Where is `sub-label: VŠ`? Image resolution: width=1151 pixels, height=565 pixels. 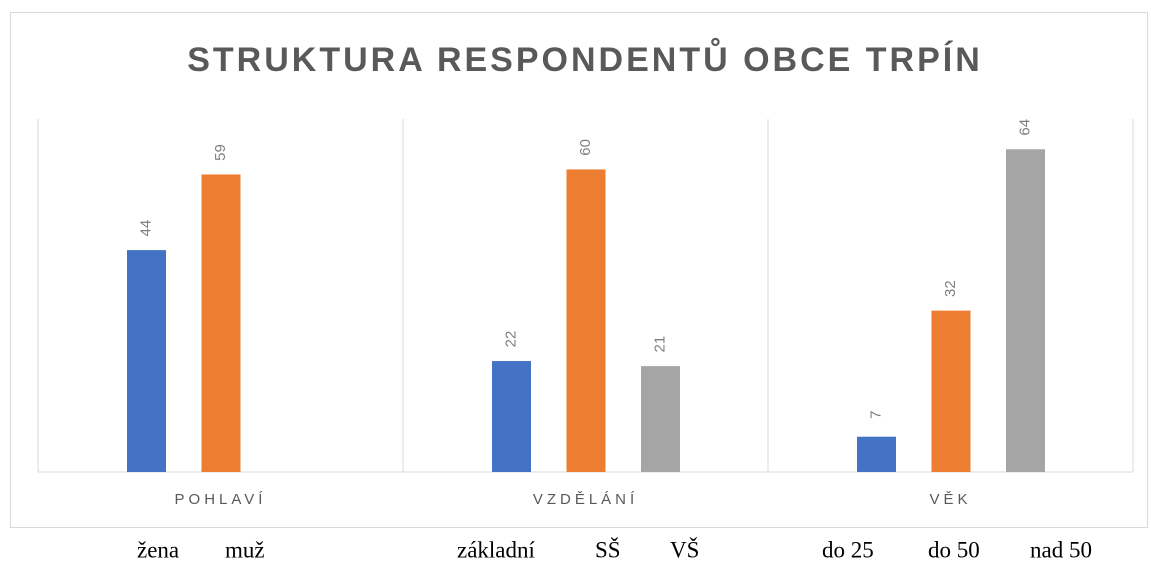
sub-label: VŠ is located at coordinates (684, 549).